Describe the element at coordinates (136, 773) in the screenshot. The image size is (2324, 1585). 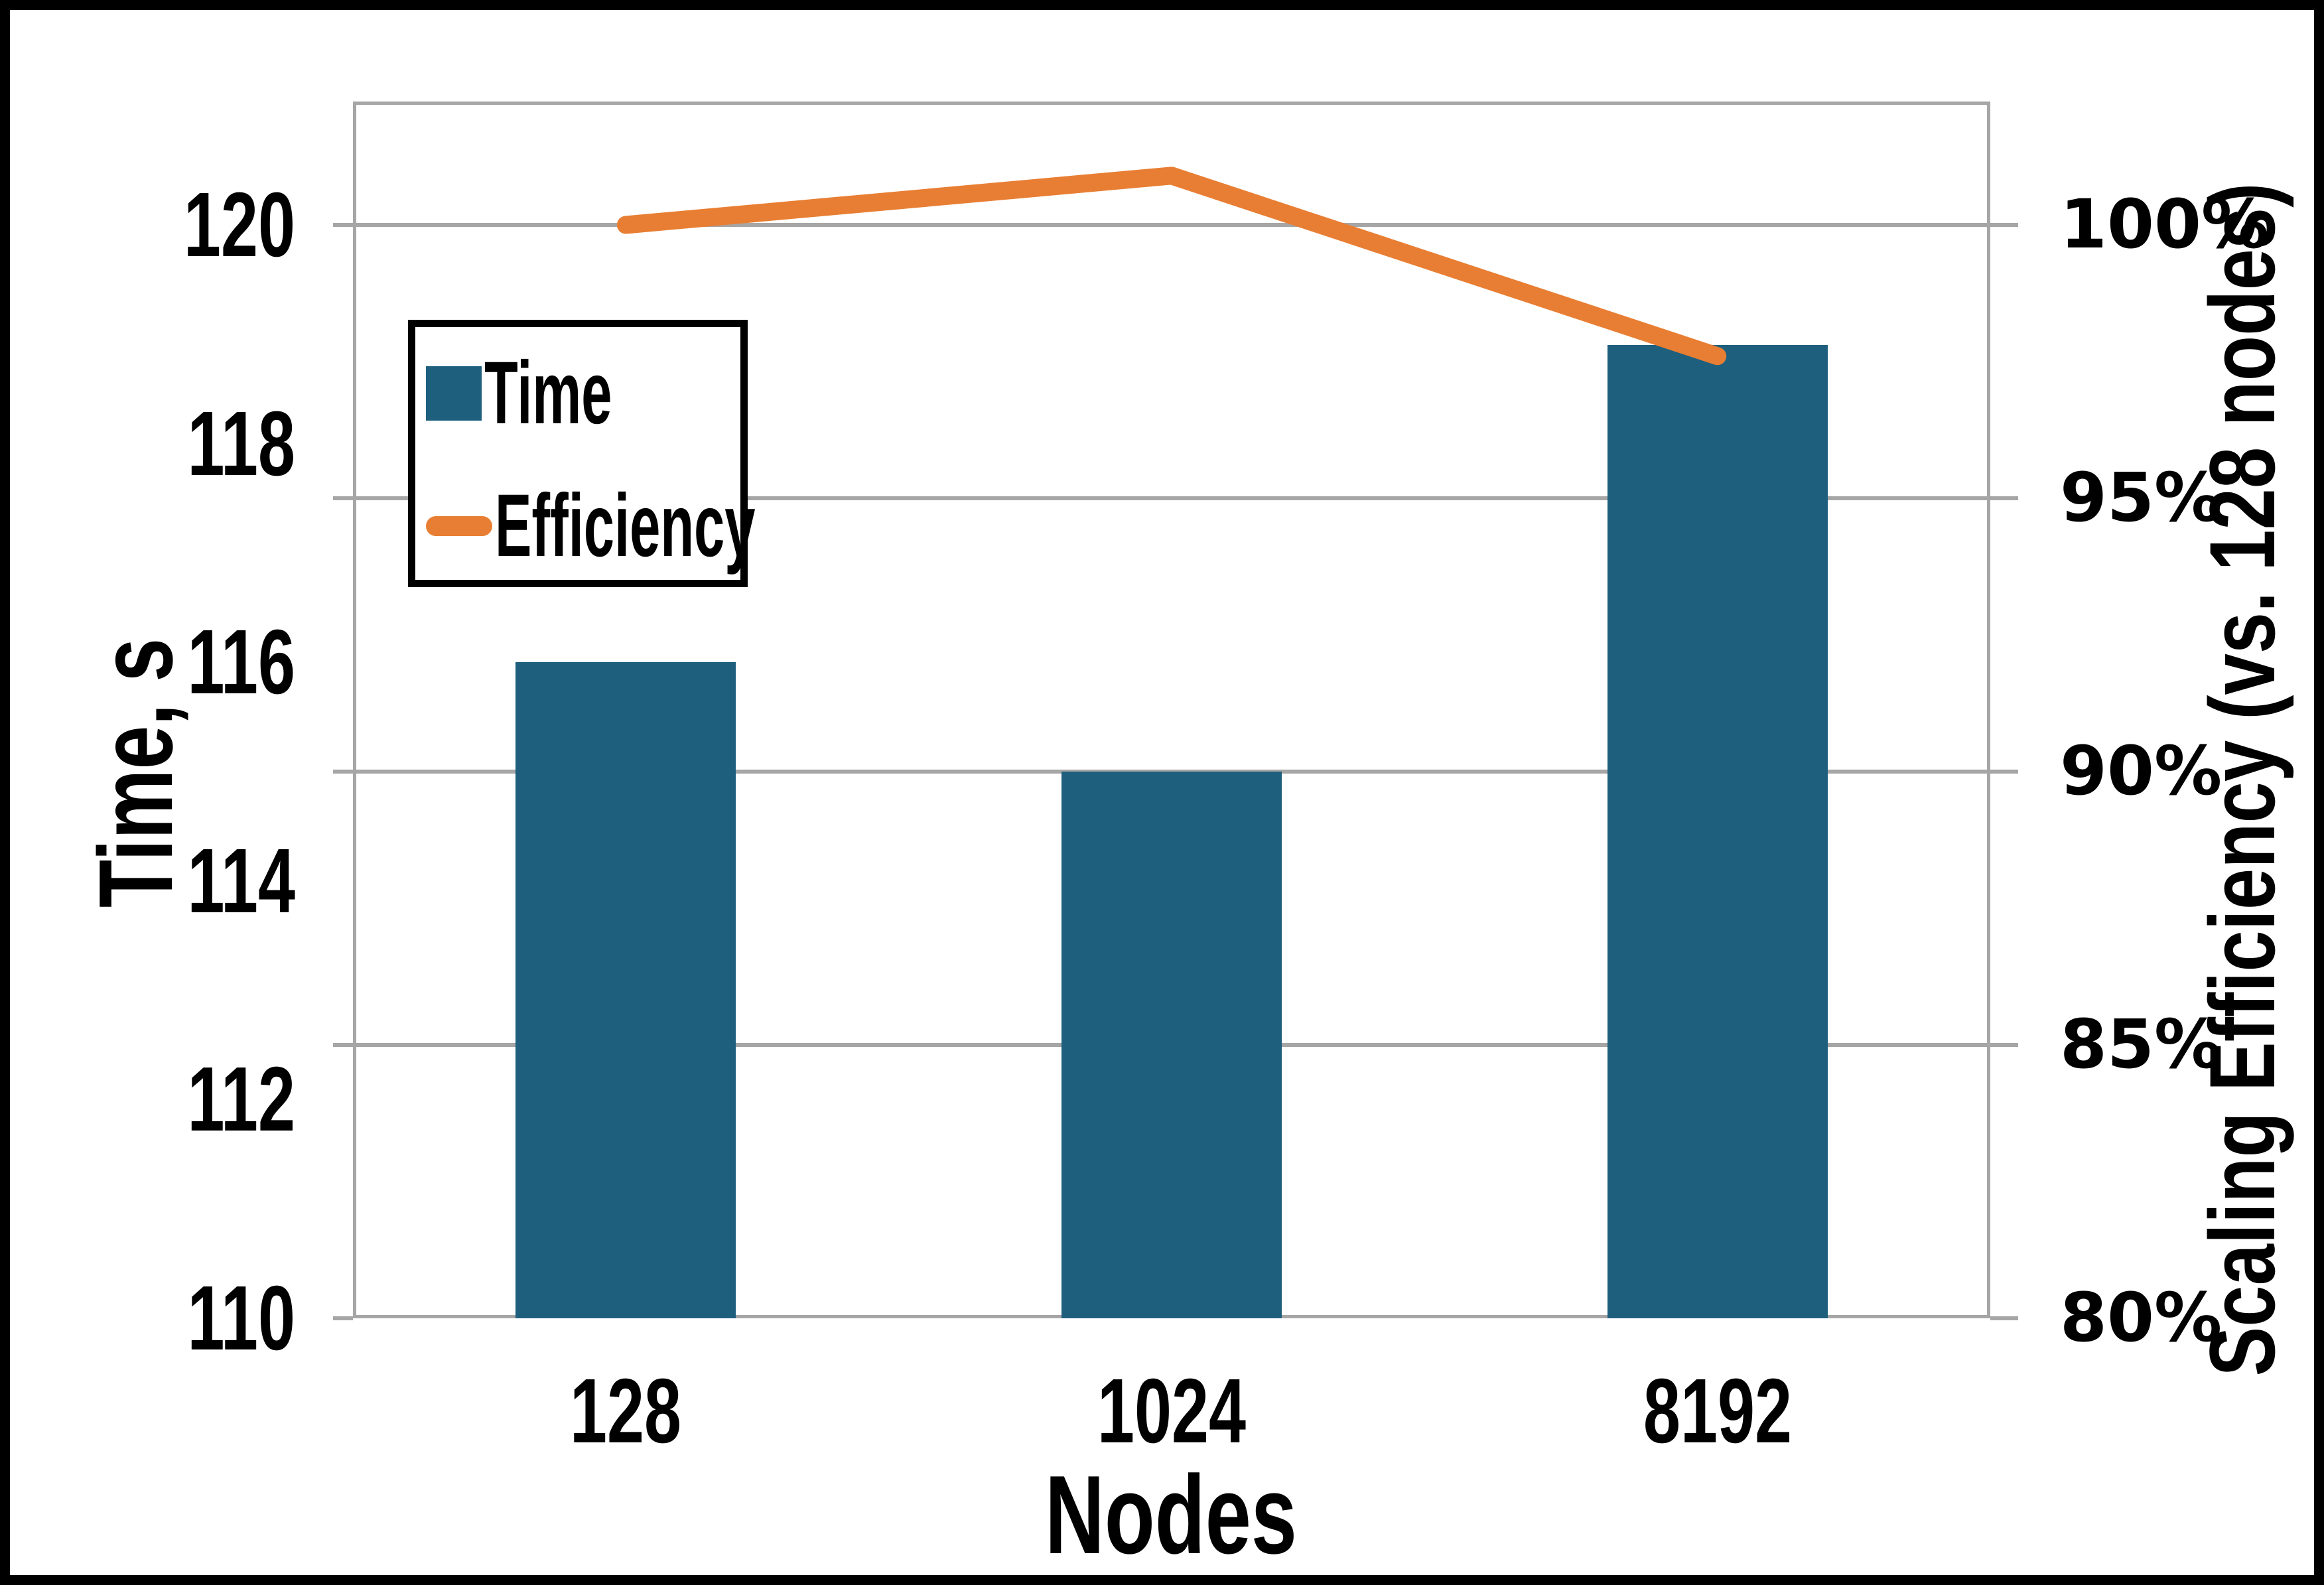
I see `left-axis-title: Time, s` at that location.